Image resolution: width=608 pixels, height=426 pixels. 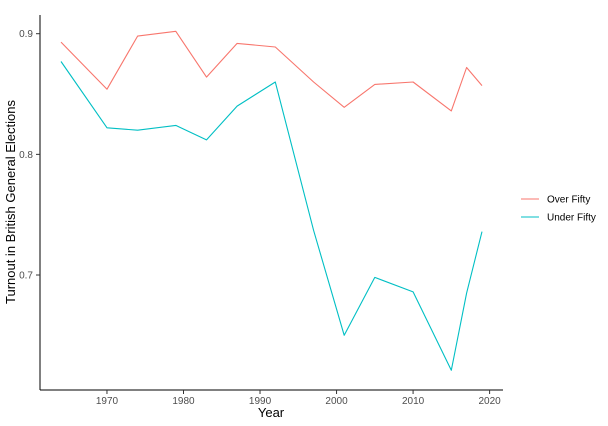 I want to click on y-tick-label: 0.7, so click(x=26, y=276).